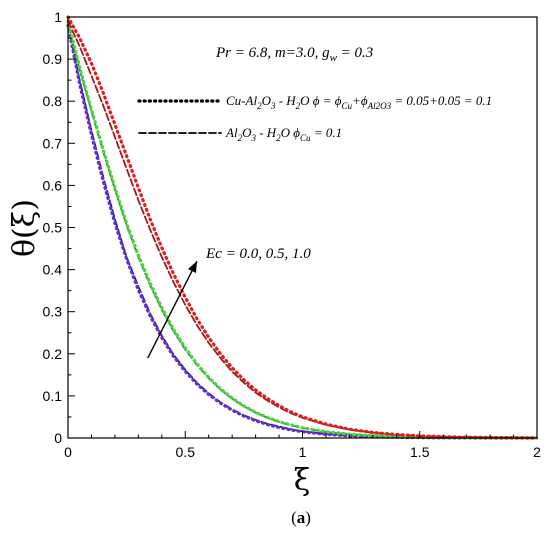 The image size is (550, 535). Describe the element at coordinates (53, 270) in the screenshot. I see `y-tick-label-4: 0.4` at that location.